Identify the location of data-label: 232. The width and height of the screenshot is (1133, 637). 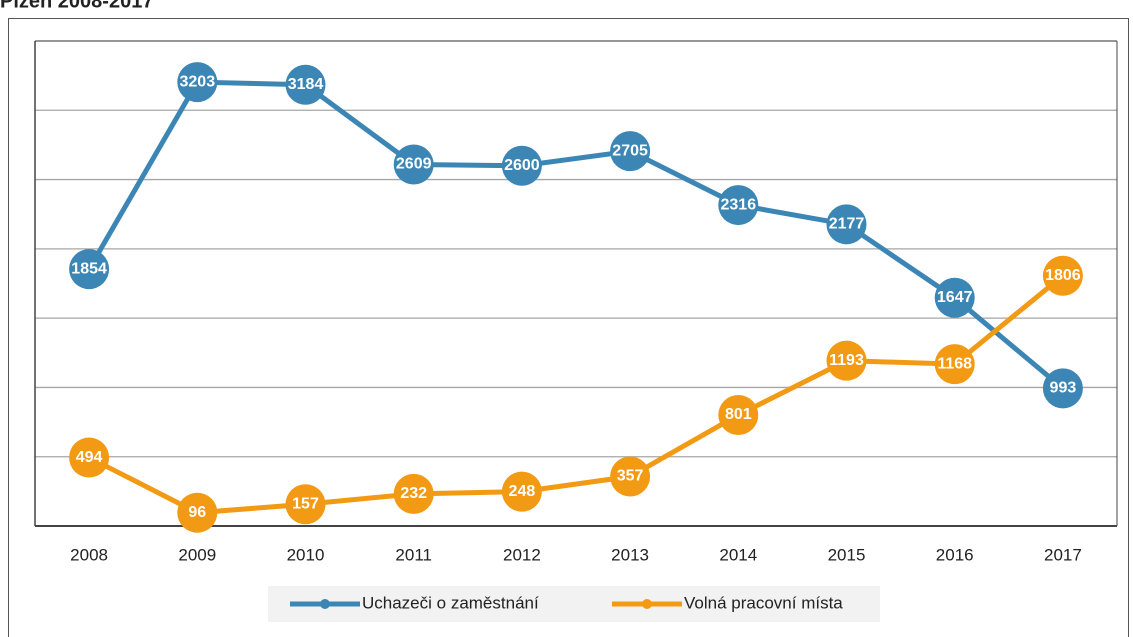
(413, 493).